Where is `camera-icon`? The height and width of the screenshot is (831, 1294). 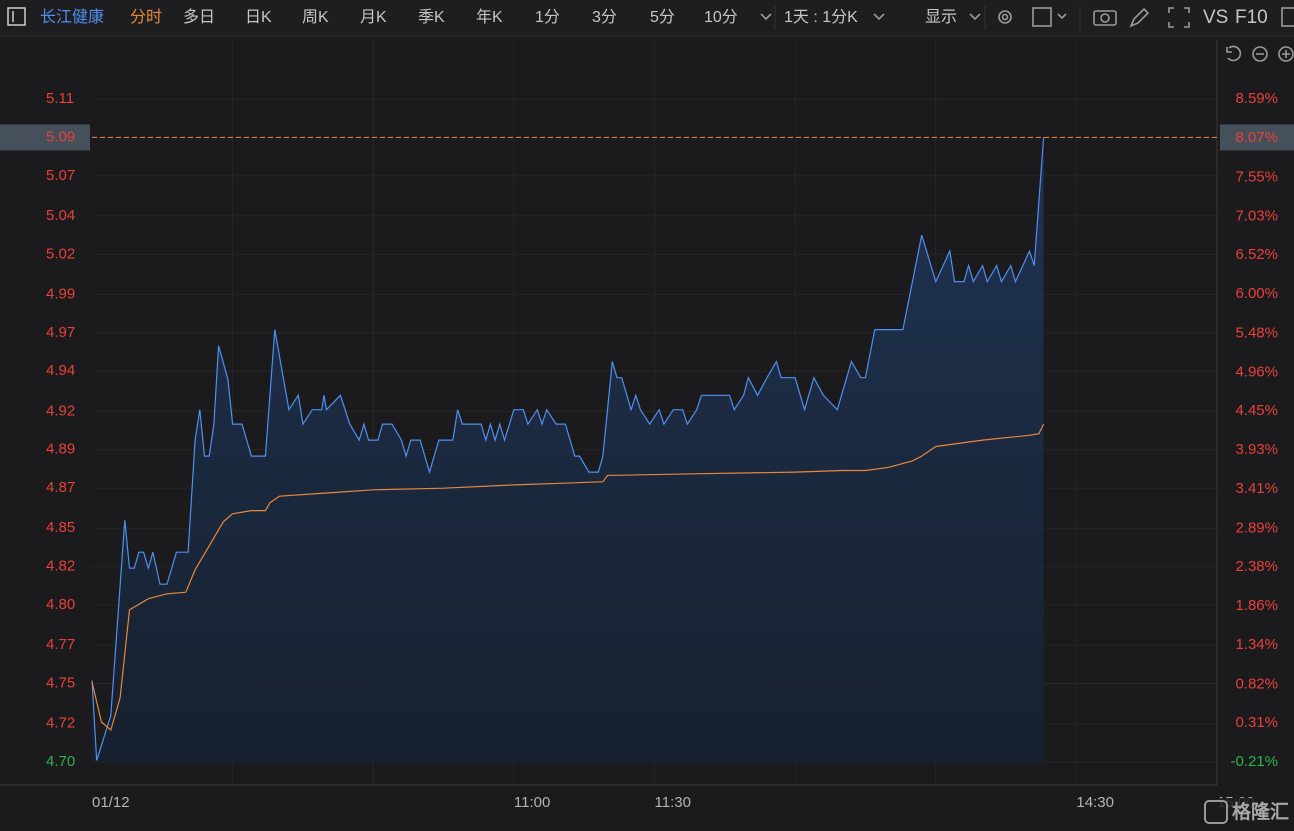
camera-icon is located at coordinates (1105, 18).